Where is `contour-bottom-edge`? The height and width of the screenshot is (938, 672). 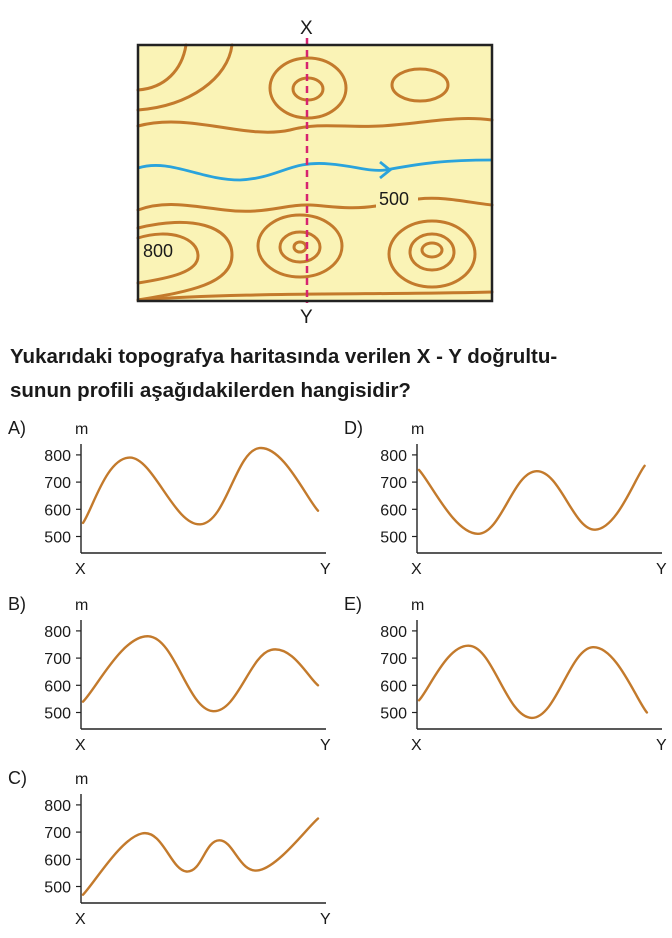 contour-bottom-edge is located at coordinates (315, 296).